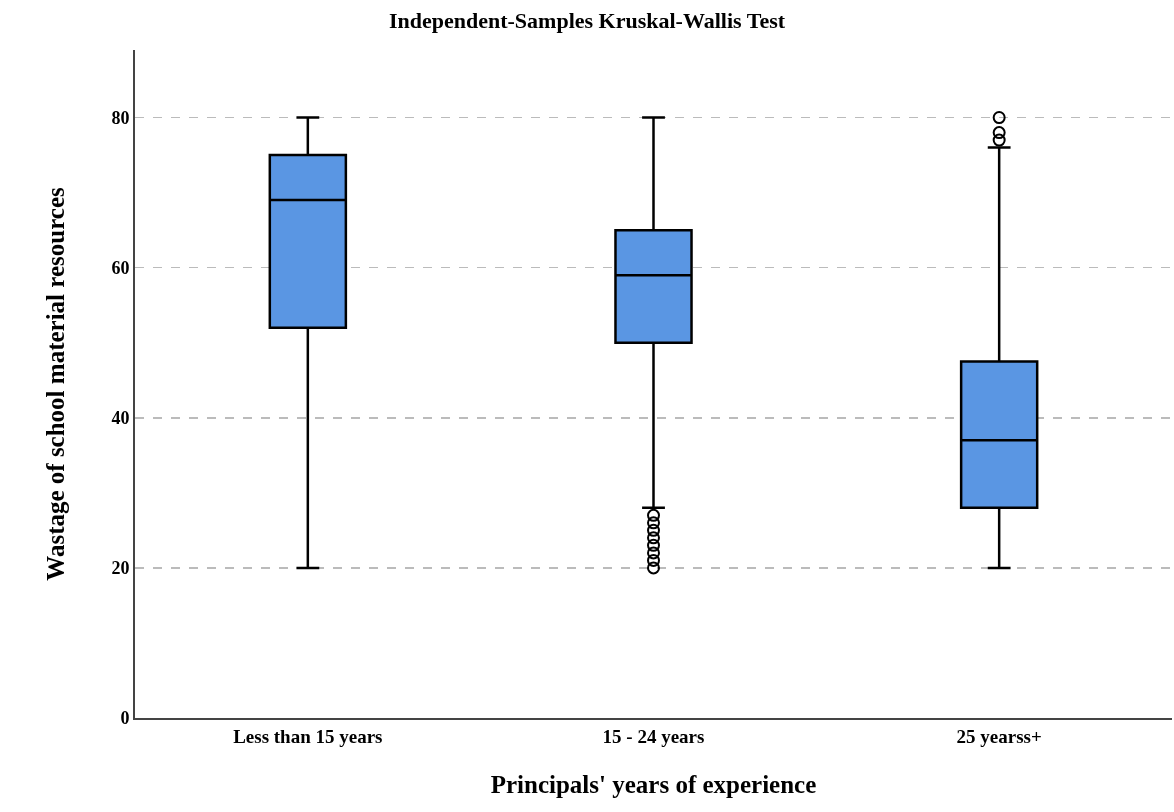 The height and width of the screenshot is (812, 1174). What do you see at coordinates (999, 736) in the screenshot?
I see `x-tick-label: 25 yearss+` at bounding box center [999, 736].